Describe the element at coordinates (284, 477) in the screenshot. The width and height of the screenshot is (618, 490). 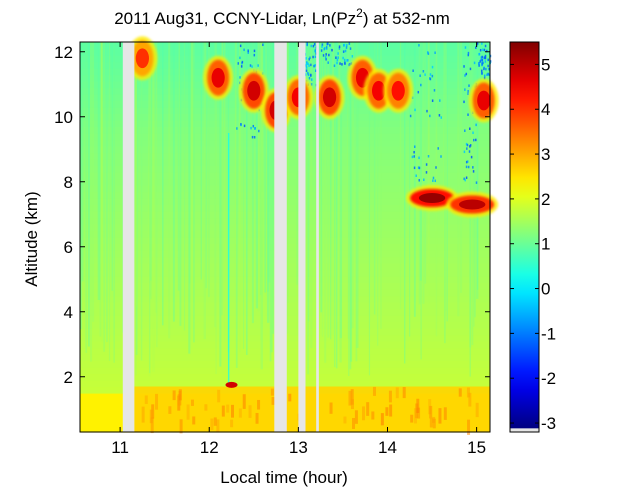
I see `x-axis-label: Local time (hour)` at that location.